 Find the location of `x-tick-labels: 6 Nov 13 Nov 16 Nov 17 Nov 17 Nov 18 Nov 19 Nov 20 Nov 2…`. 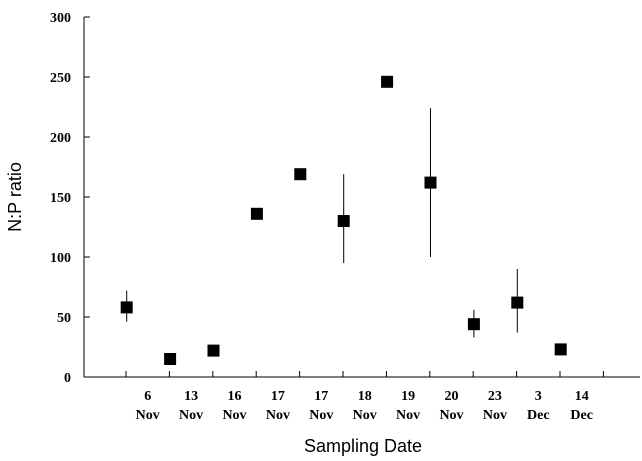

x-tick-labels: 6 Nov 13 Nov 16 Nov 17 Nov 17 Nov 18 Nov 19 Nov 20 Nov 2… is located at coordinates (364, 406).